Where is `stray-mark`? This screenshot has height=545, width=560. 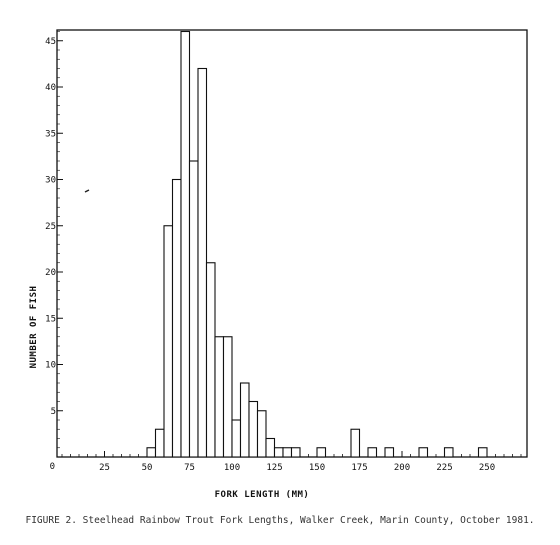
stray-mark is located at coordinates (87, 191).